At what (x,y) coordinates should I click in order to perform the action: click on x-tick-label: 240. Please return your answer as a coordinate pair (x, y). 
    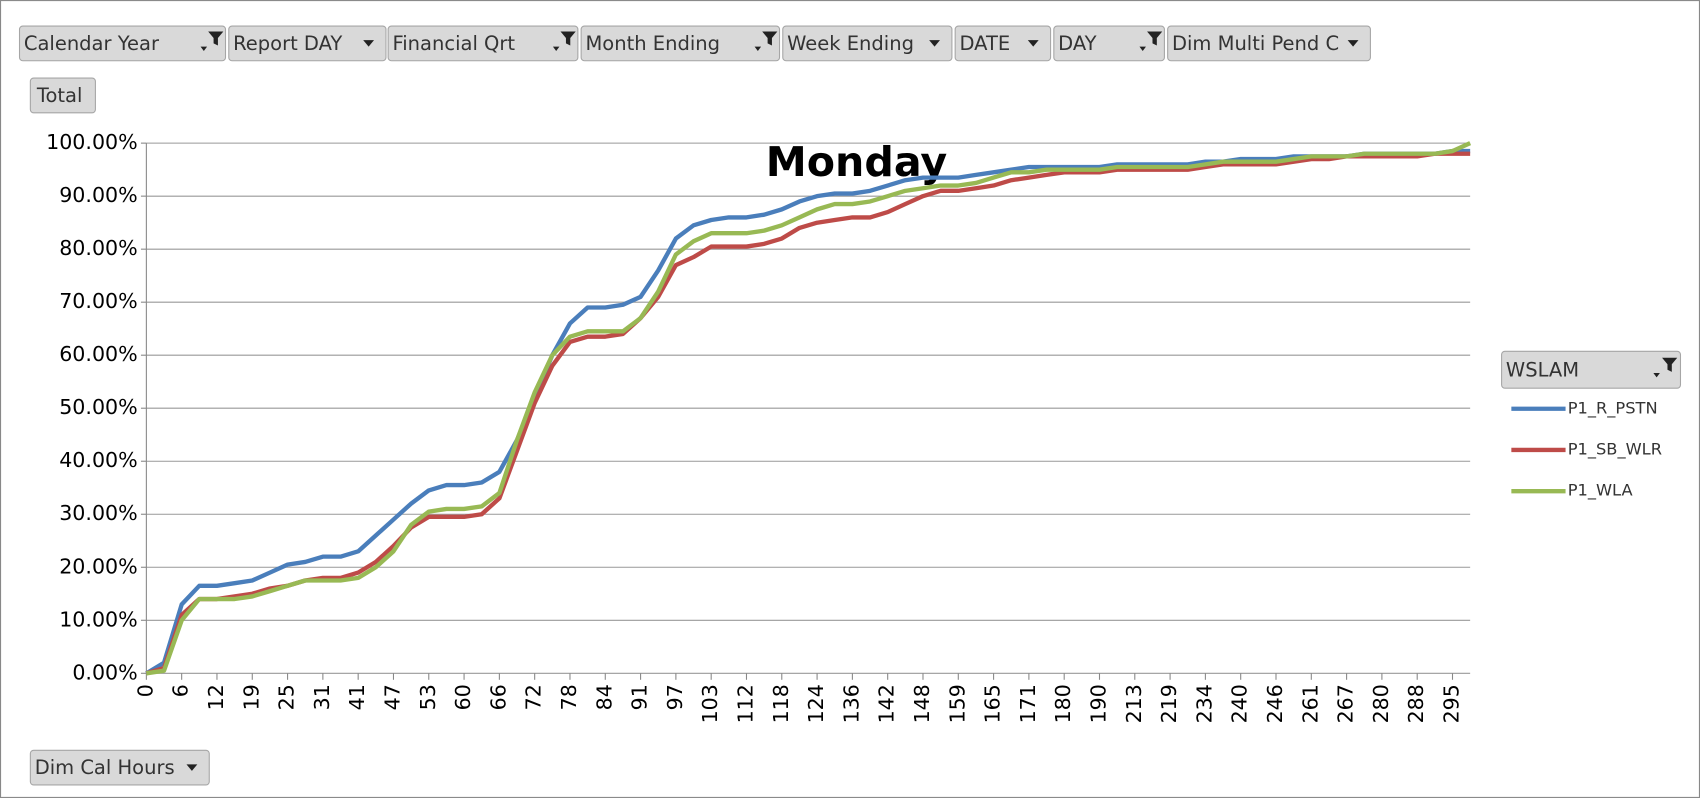
    Looking at the image, I should click on (1240, 703).